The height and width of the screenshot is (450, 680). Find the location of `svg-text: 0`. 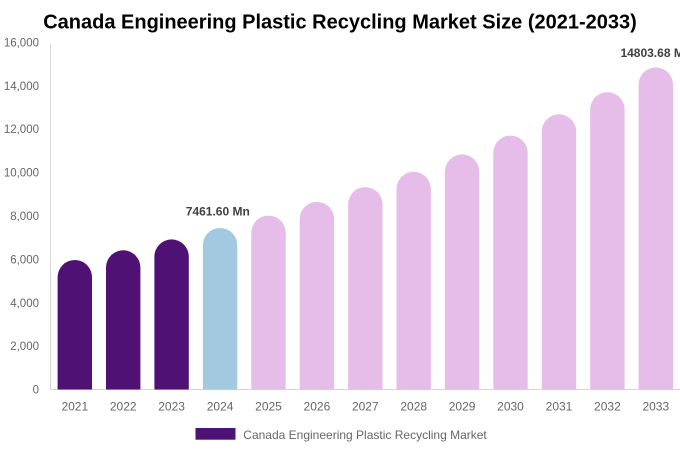

svg-text: 0 is located at coordinates (36, 391).